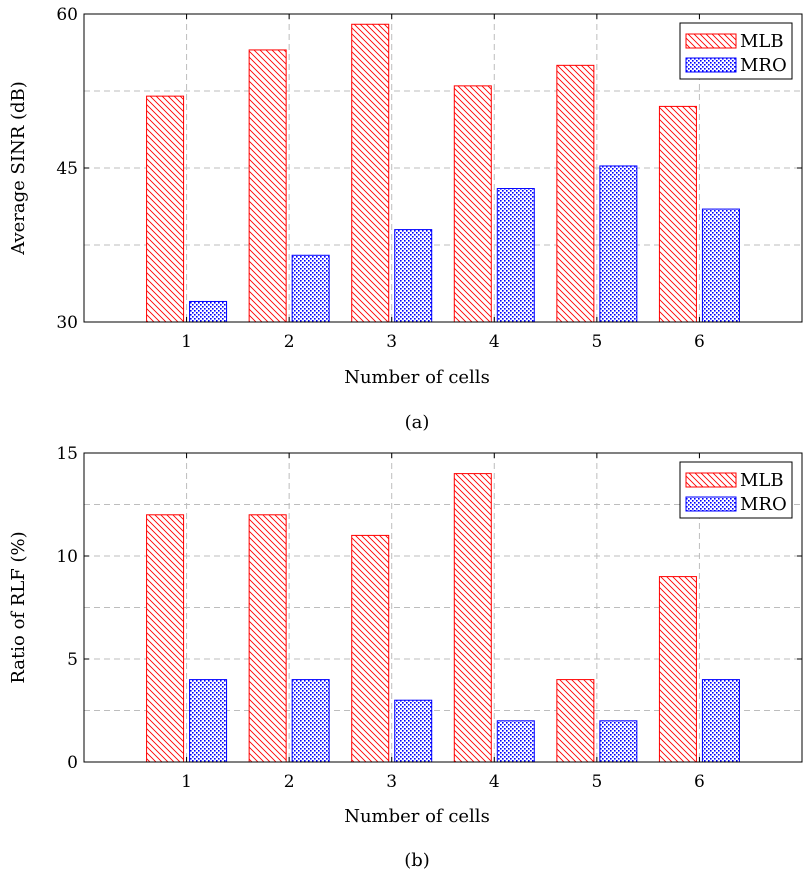 This screenshot has height=874, width=803. Describe the element at coordinates (67, 169) in the screenshot. I see `y-tick-label: 45` at that location.